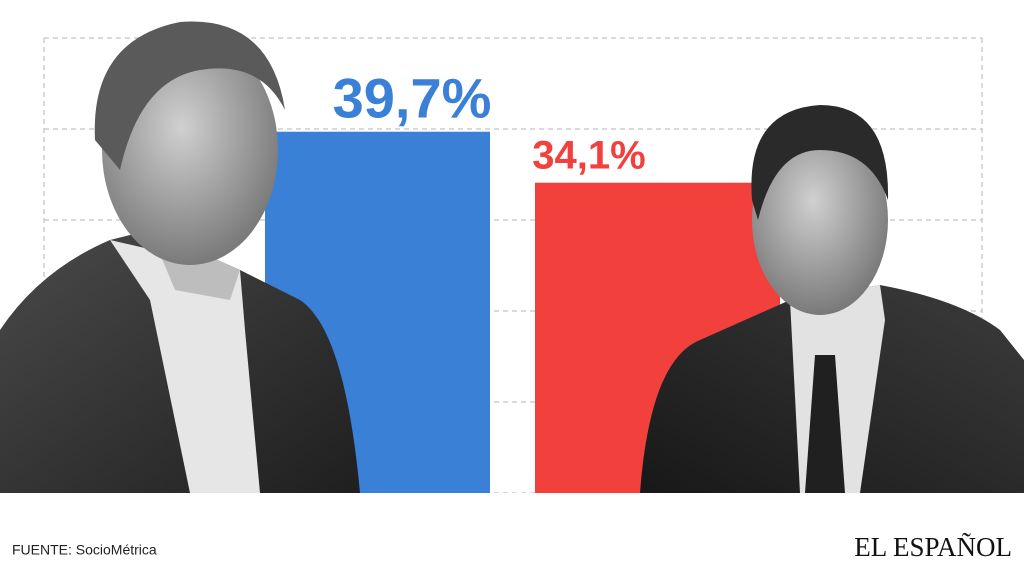  I want to click on value-label: 34,1%, so click(588, 156).